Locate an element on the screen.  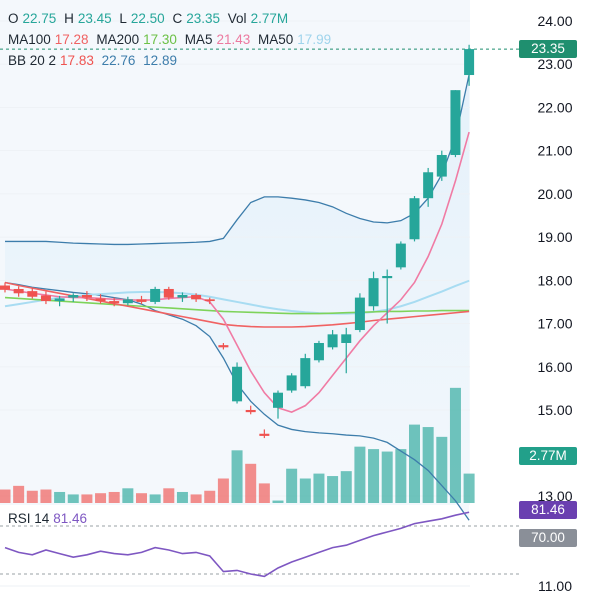
rsi-level-badge: 70.00 is located at coordinates (548, 538).